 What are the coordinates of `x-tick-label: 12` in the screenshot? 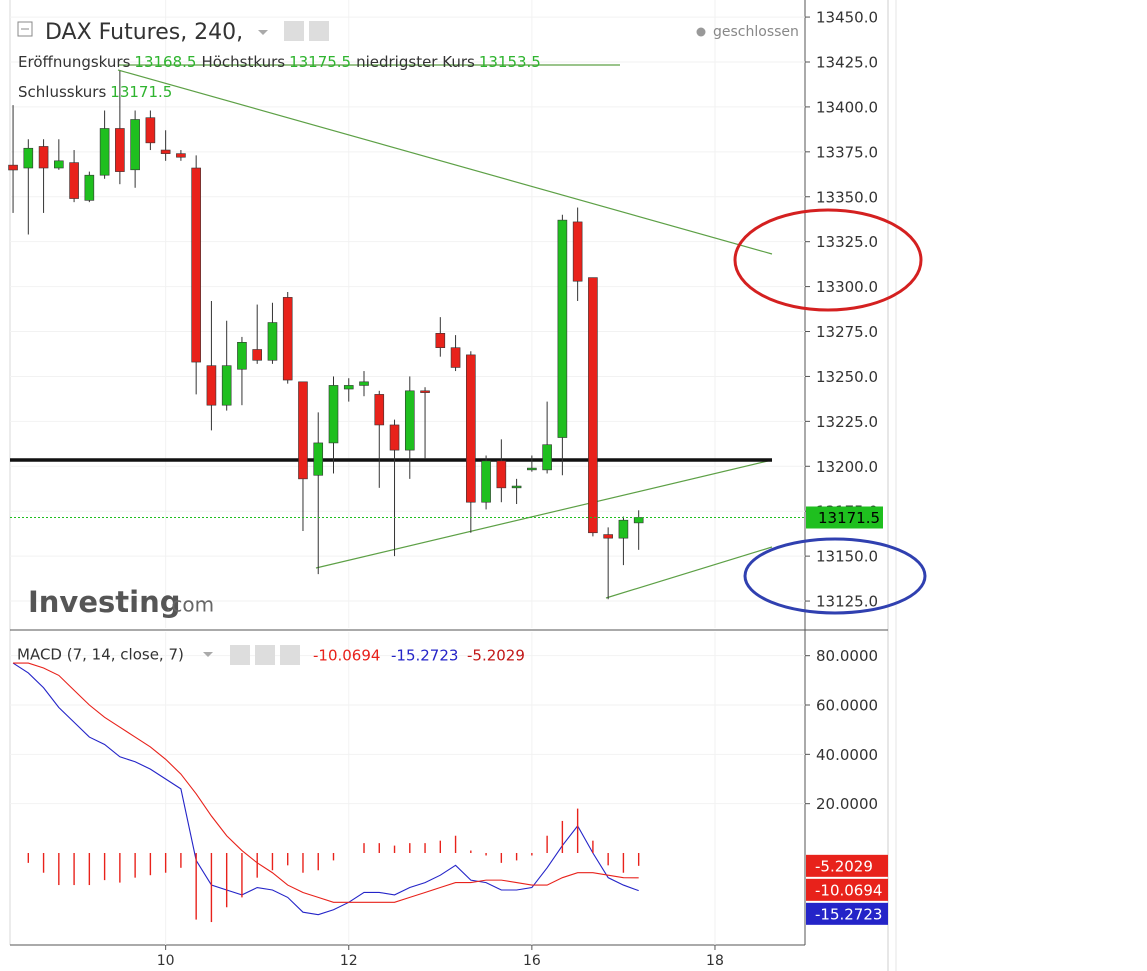 It's located at (349, 961).